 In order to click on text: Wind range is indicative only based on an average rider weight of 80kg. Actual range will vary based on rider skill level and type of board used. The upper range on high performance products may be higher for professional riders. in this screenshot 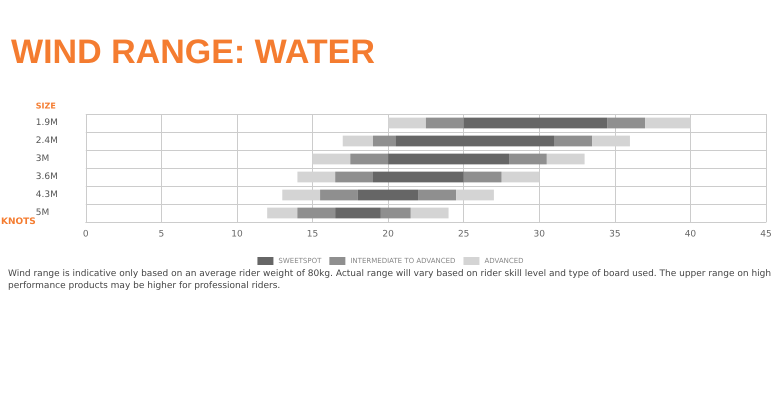, I will do `click(390, 280)`.